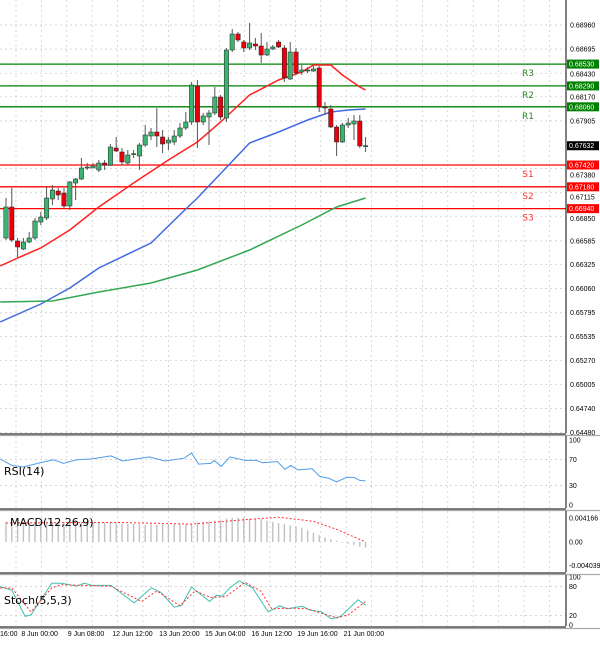 The height and width of the screenshot is (646, 600). I want to click on level-price-value: 0.68060, so click(581, 107).